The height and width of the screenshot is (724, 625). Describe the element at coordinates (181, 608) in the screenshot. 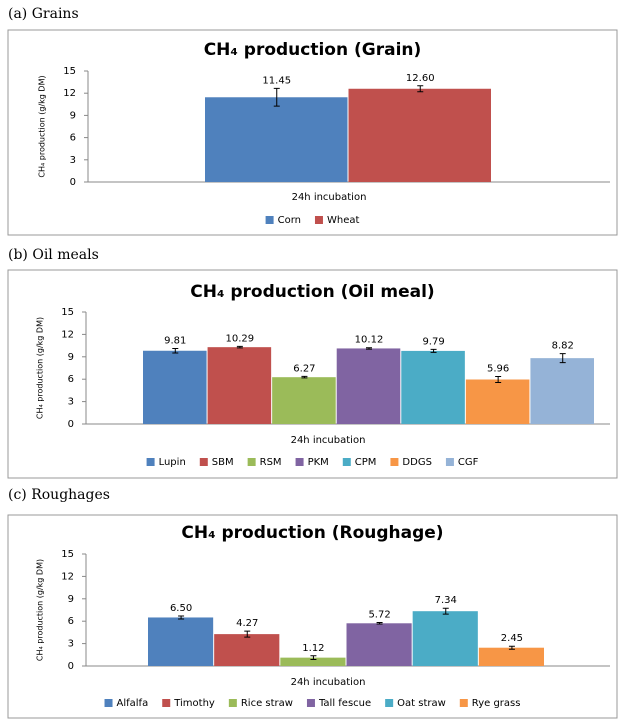

I see `data-label: 6.50` at that location.